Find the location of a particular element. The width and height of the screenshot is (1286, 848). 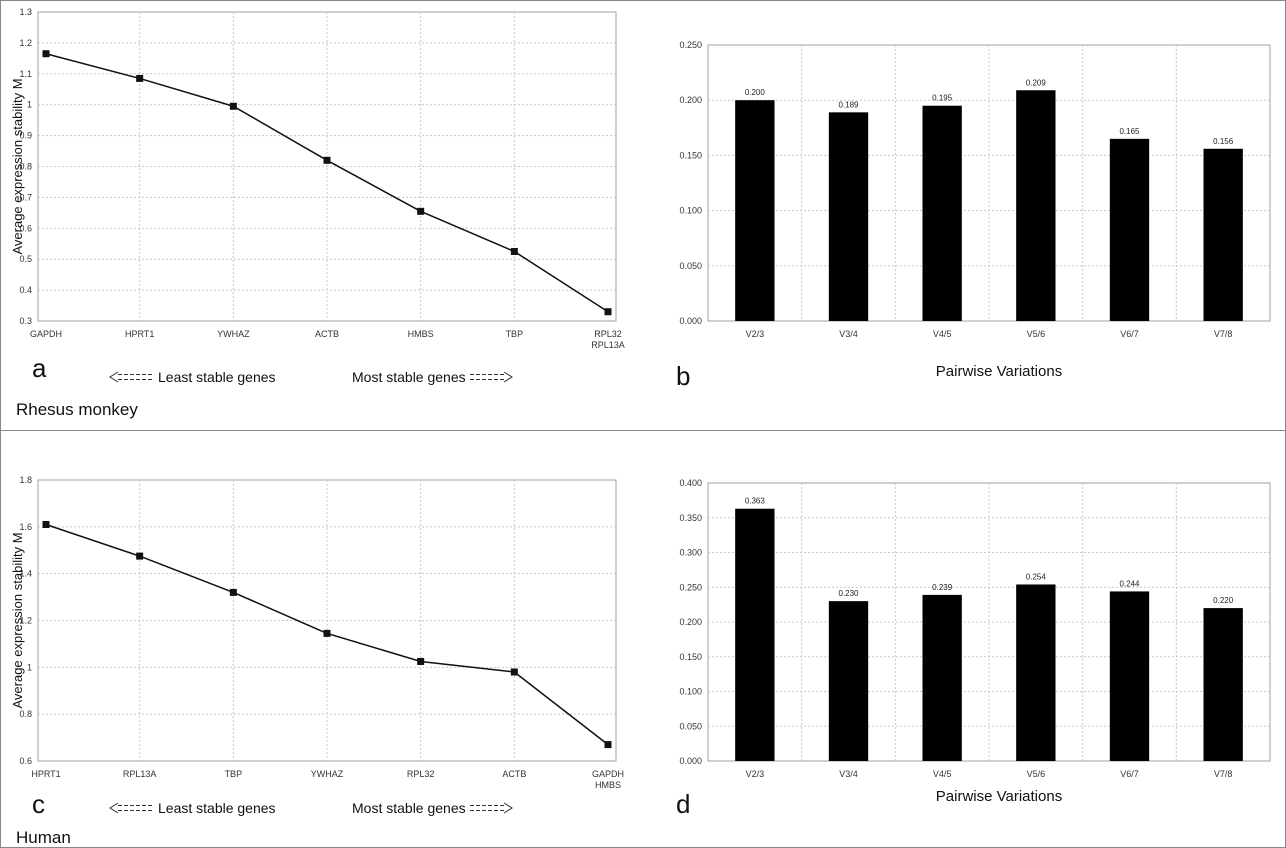

data-label: 0.195 is located at coordinates (942, 98).